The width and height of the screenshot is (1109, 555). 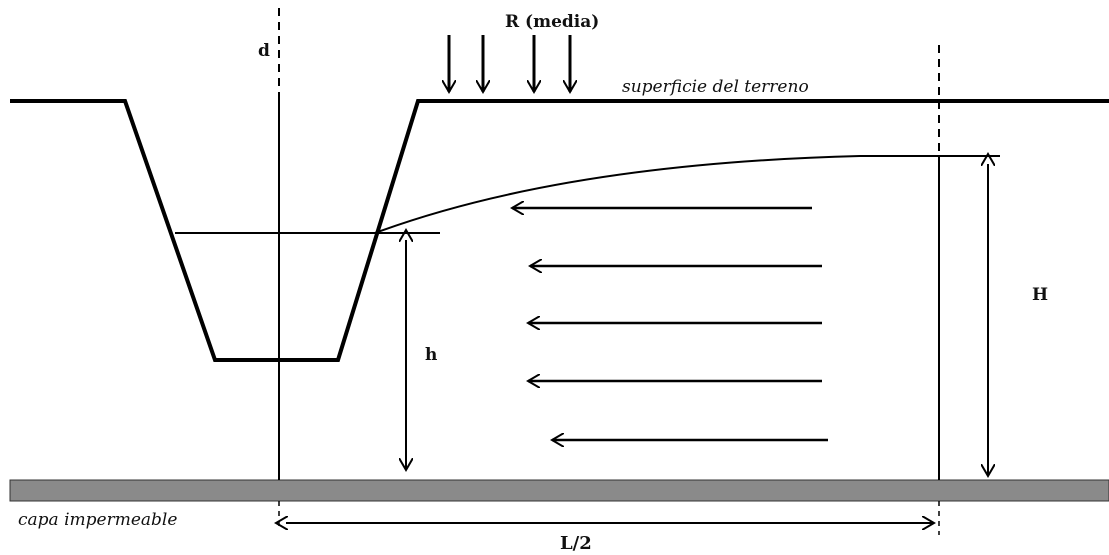 I want to click on surface-label: superficie del terreno, so click(x=715, y=87).